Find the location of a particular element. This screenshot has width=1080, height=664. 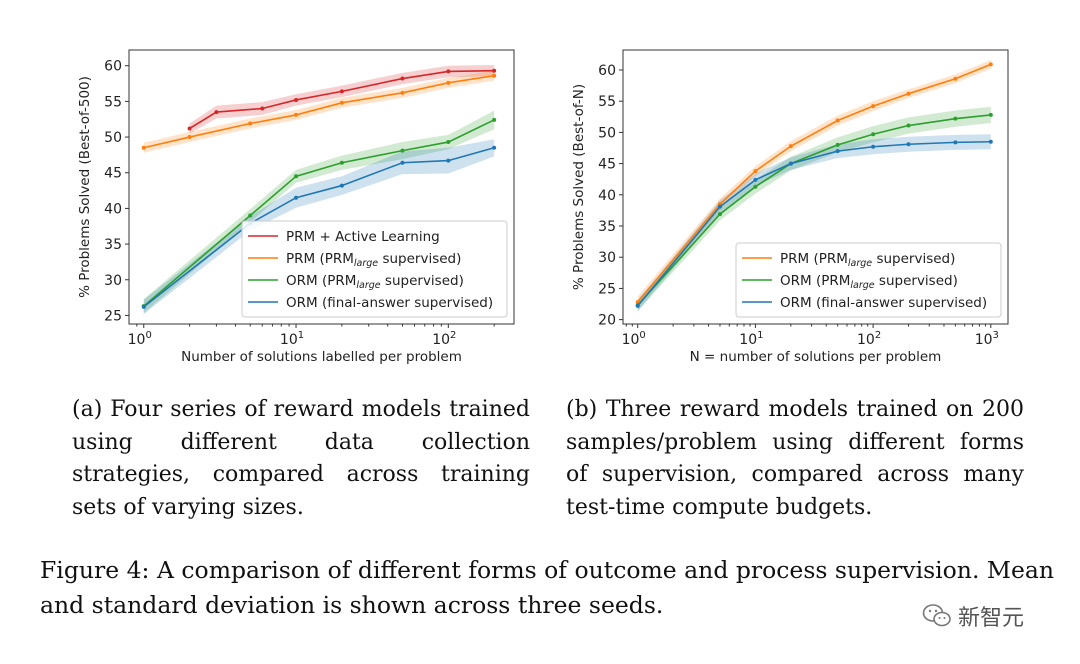

watermark: 新智元 is located at coordinates (973, 616).